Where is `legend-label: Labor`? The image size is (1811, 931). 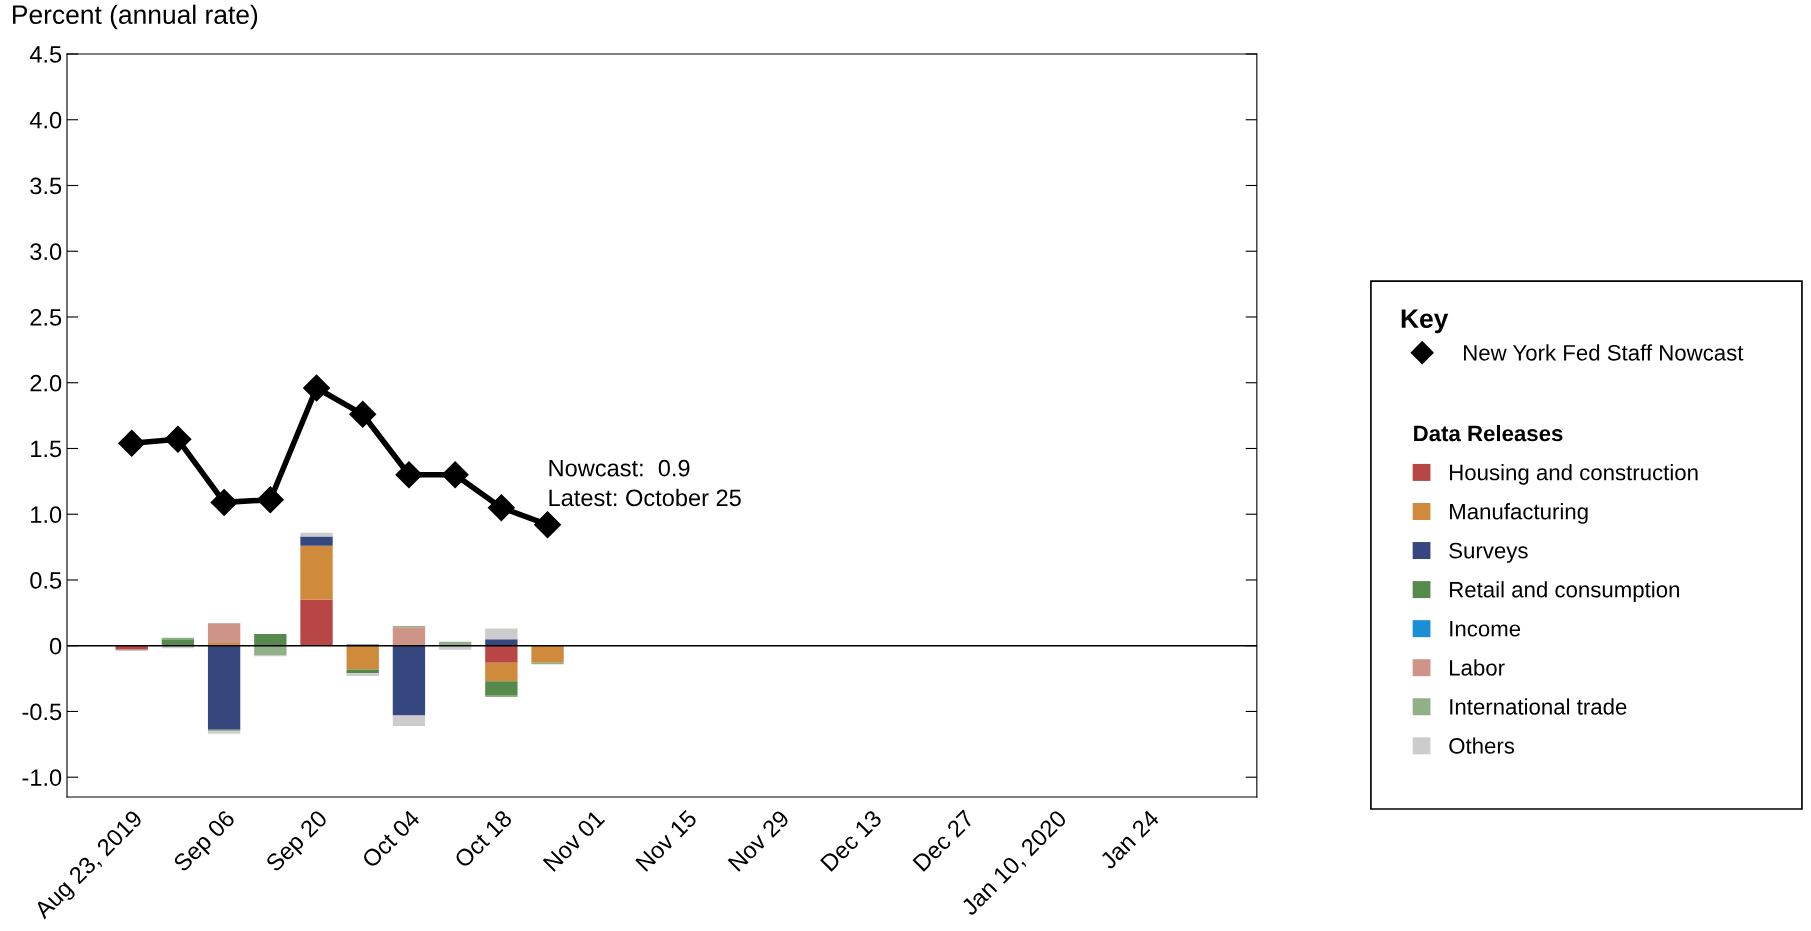
legend-label: Labor is located at coordinates (1477, 667).